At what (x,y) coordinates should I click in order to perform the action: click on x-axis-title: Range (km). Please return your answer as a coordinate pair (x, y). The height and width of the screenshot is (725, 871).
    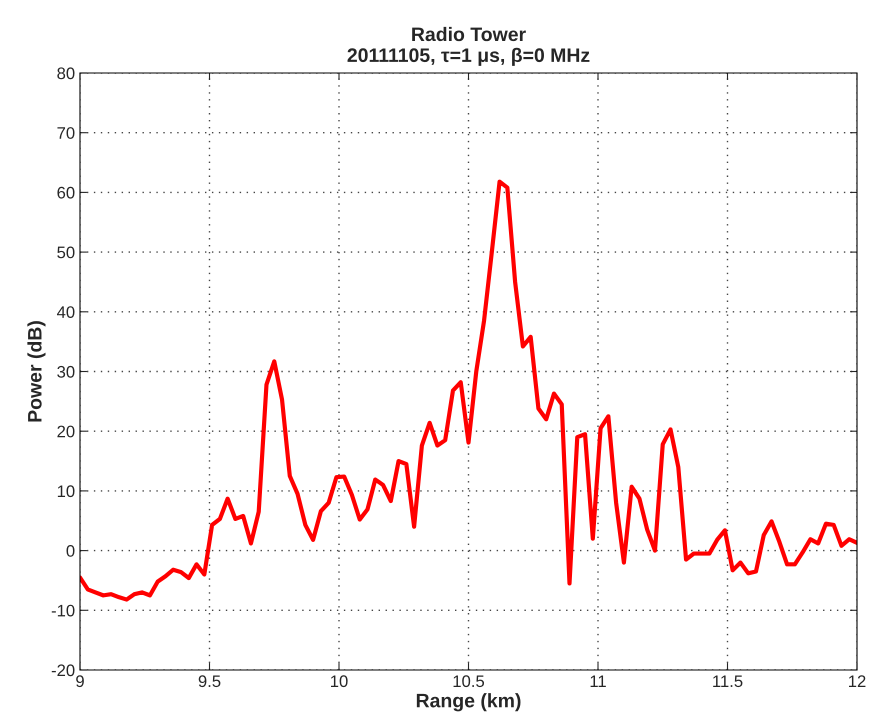
    Looking at the image, I should click on (468, 702).